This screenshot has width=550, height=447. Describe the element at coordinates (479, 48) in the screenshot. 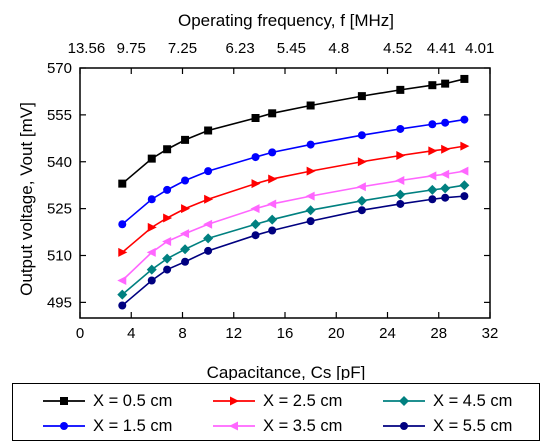

I see `top-tick-label: 4.01` at that location.